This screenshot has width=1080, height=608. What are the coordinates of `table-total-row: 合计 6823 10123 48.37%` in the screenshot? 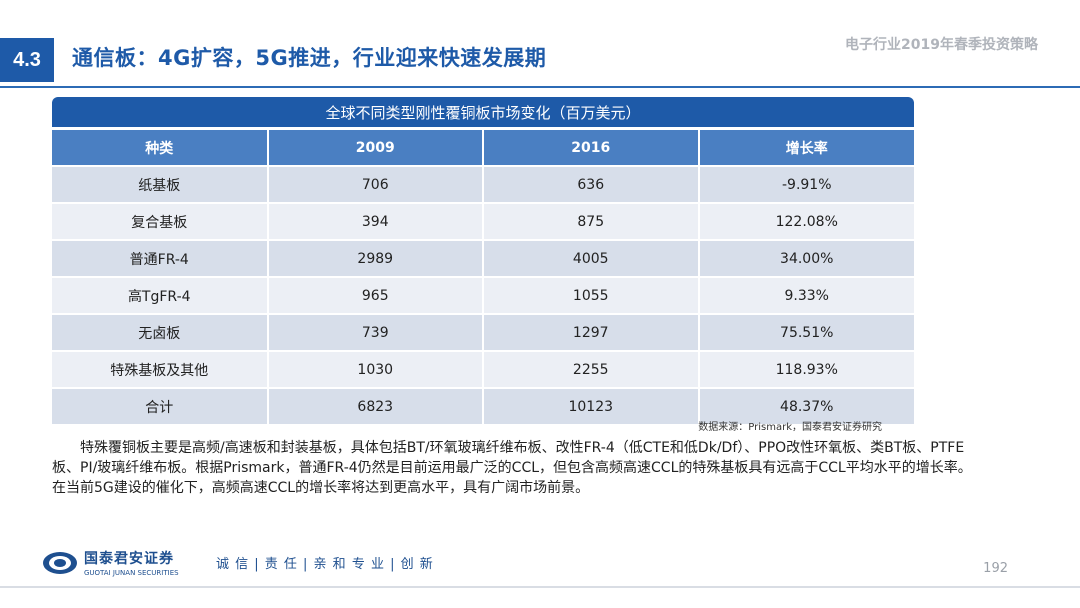 It's located at (483, 405).